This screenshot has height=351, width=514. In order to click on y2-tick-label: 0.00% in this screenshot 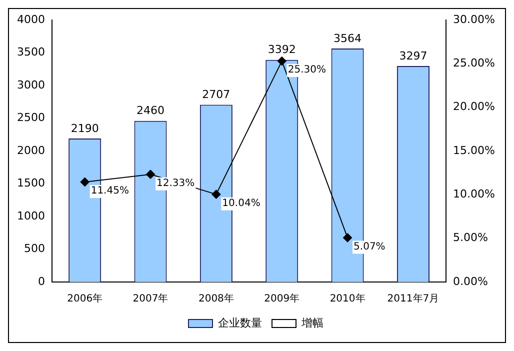, I will do `click(470, 281)`.